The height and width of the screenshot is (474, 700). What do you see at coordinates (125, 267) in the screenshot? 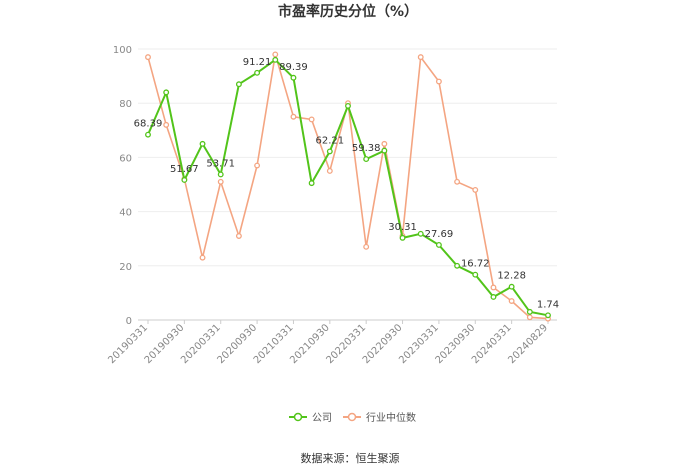
I see `y-tick-label: 20` at bounding box center [125, 267].